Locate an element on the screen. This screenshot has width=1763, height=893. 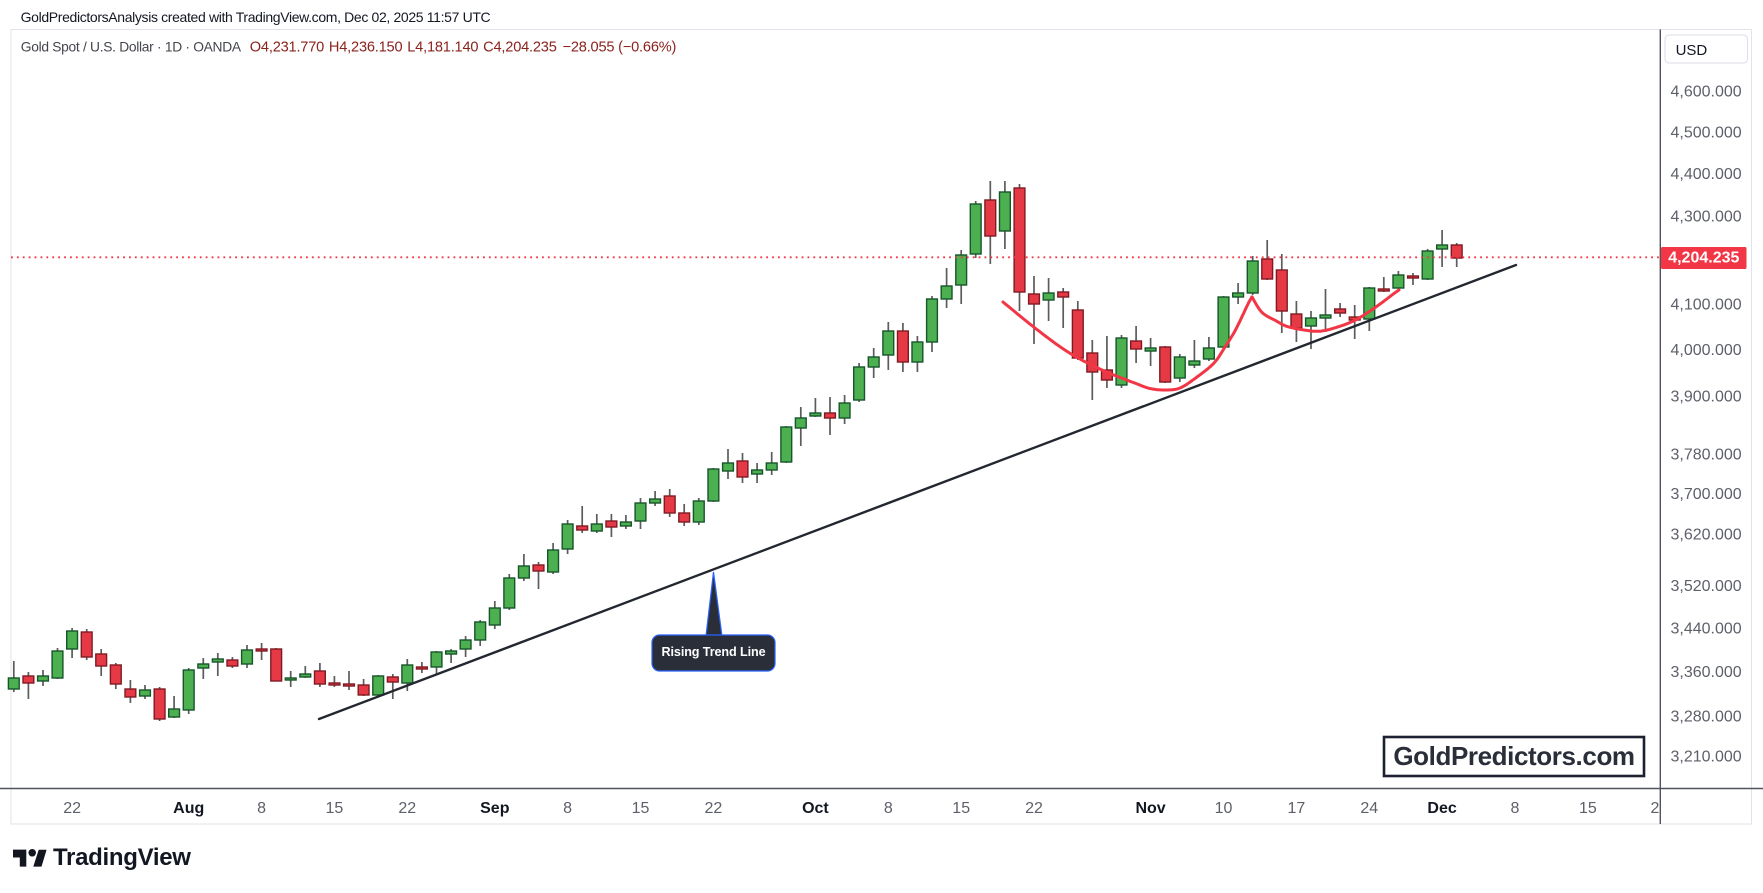
svg-text: 4,100.000 is located at coordinates (1706, 304).